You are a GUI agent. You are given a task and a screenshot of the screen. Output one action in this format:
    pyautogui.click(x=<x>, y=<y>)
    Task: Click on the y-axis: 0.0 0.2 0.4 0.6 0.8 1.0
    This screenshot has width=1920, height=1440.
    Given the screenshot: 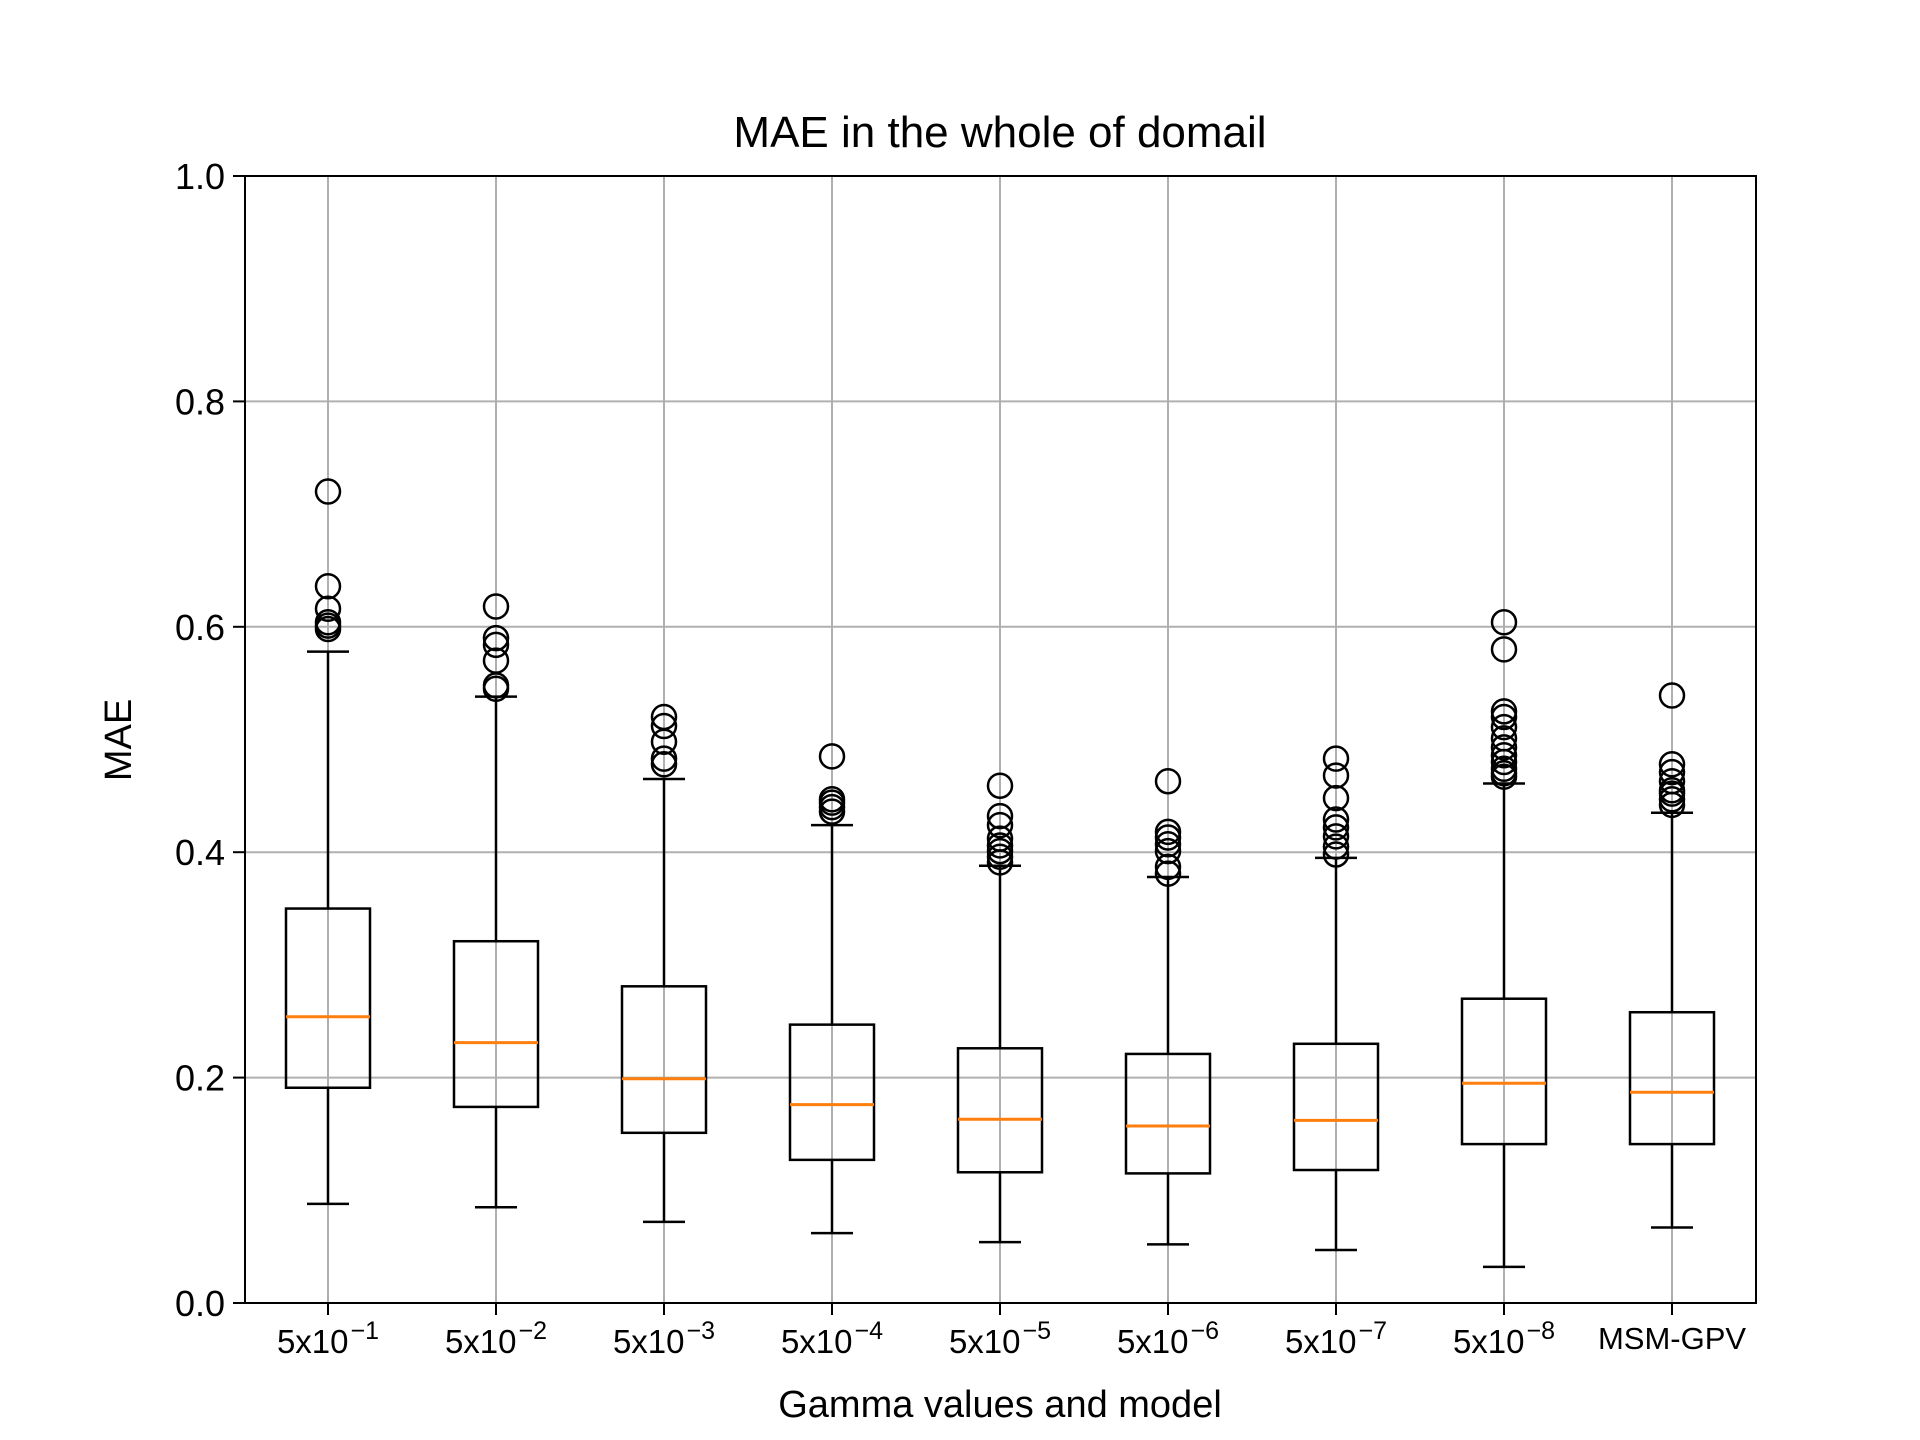 What is the action you would take?
    pyautogui.click(x=210, y=740)
    